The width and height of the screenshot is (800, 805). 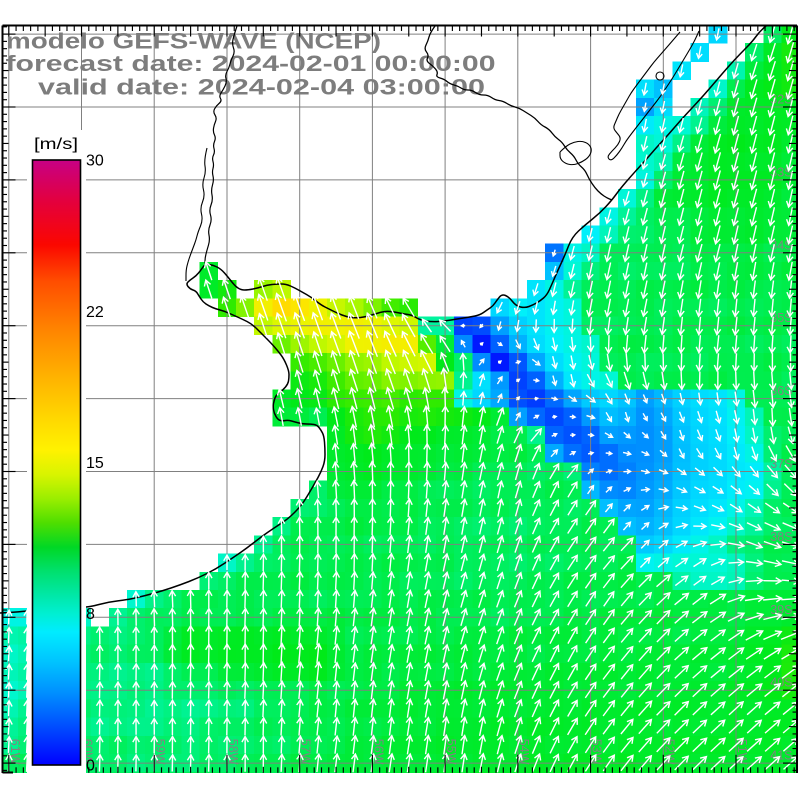 I want to click on svg-text: 8, so click(x=90, y=614).